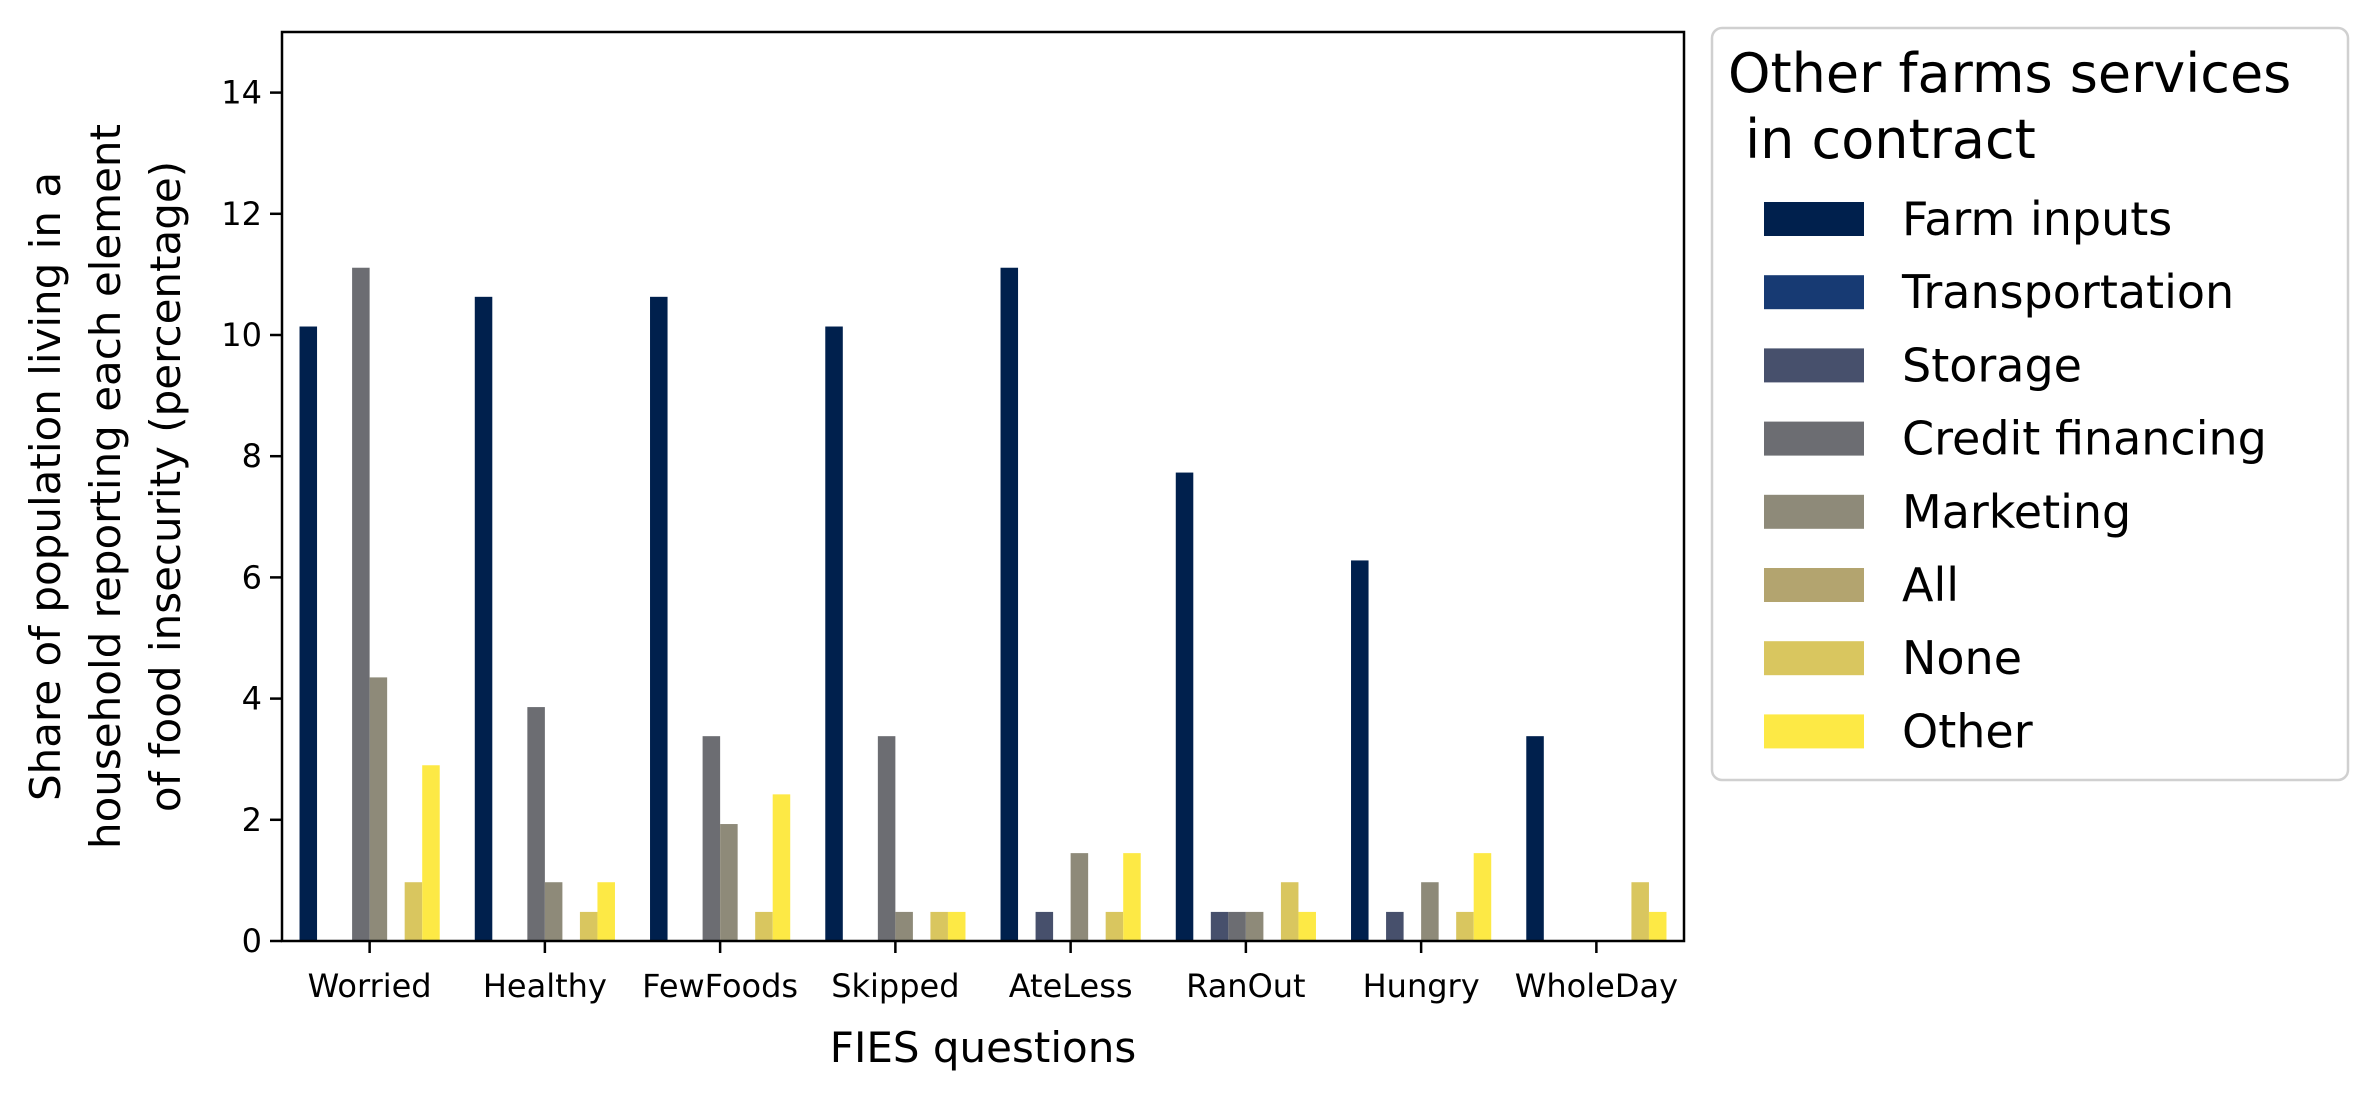 The width and height of the screenshot is (2380, 1099). What do you see at coordinates (1657, 926) in the screenshot?
I see `bar-wholeday-other` at bounding box center [1657, 926].